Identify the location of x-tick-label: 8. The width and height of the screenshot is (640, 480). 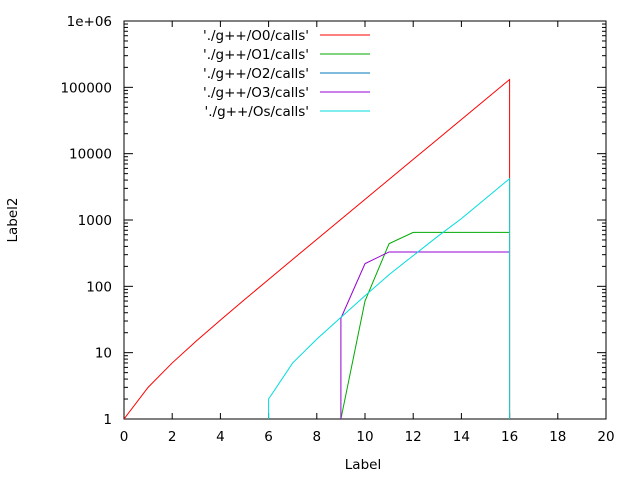
(317, 437).